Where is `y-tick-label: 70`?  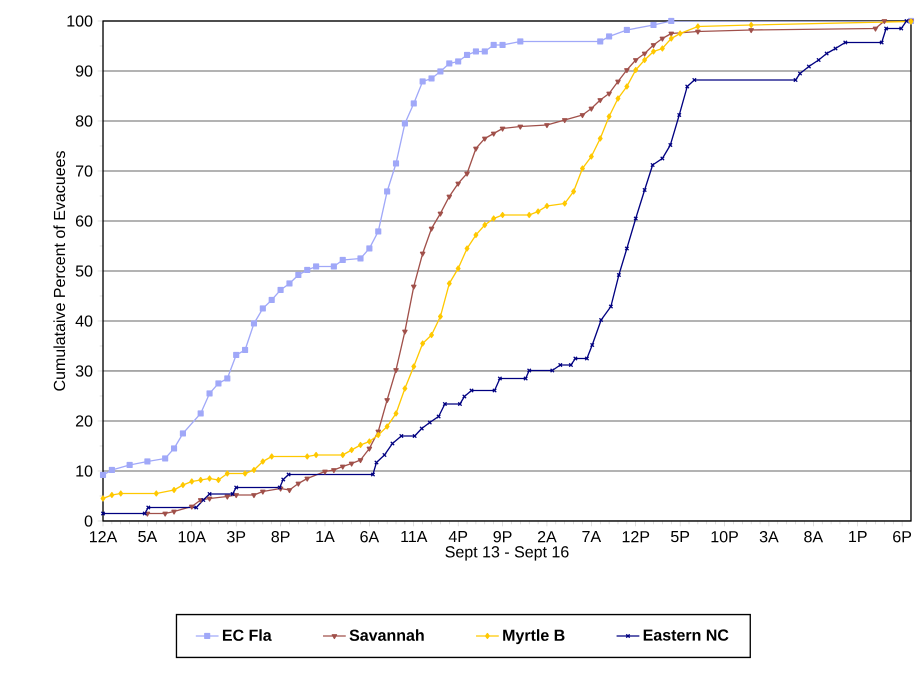
y-tick-label: 70 is located at coordinates (84, 171).